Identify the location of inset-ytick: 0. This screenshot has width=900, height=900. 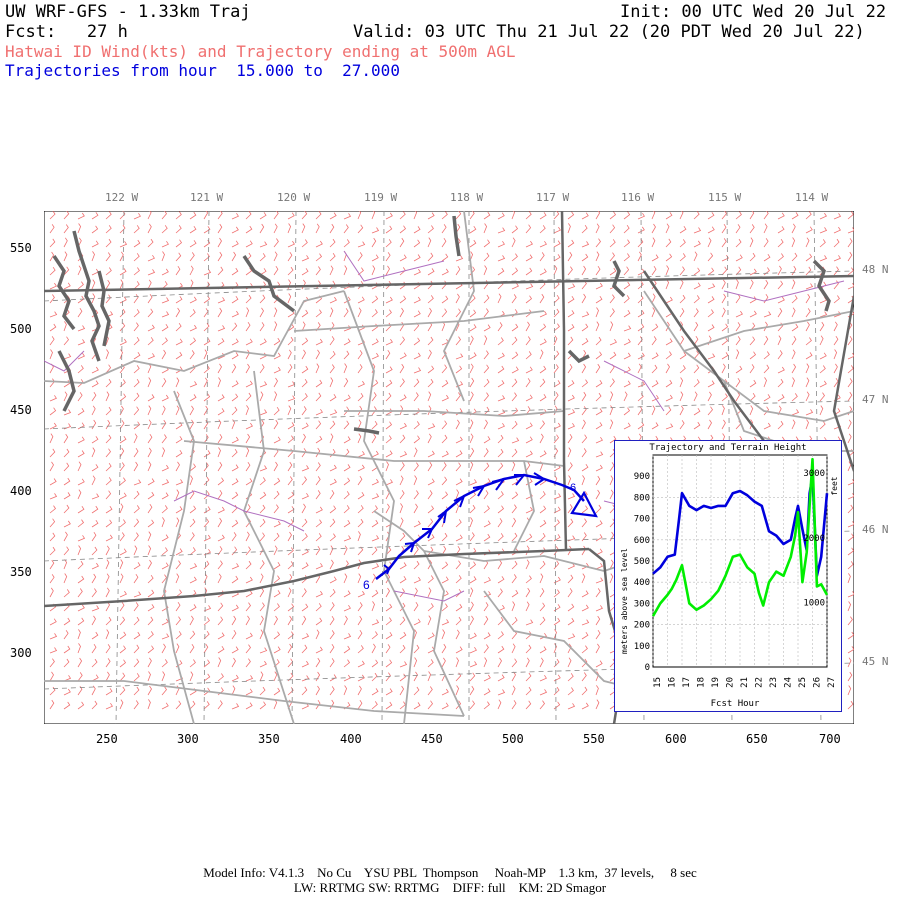
(647, 668).